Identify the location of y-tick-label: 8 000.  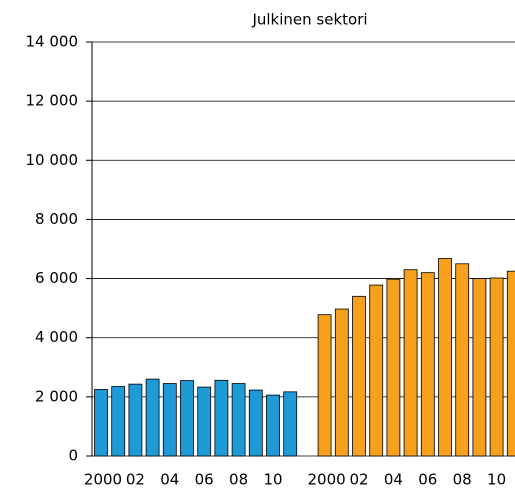
(56, 219).